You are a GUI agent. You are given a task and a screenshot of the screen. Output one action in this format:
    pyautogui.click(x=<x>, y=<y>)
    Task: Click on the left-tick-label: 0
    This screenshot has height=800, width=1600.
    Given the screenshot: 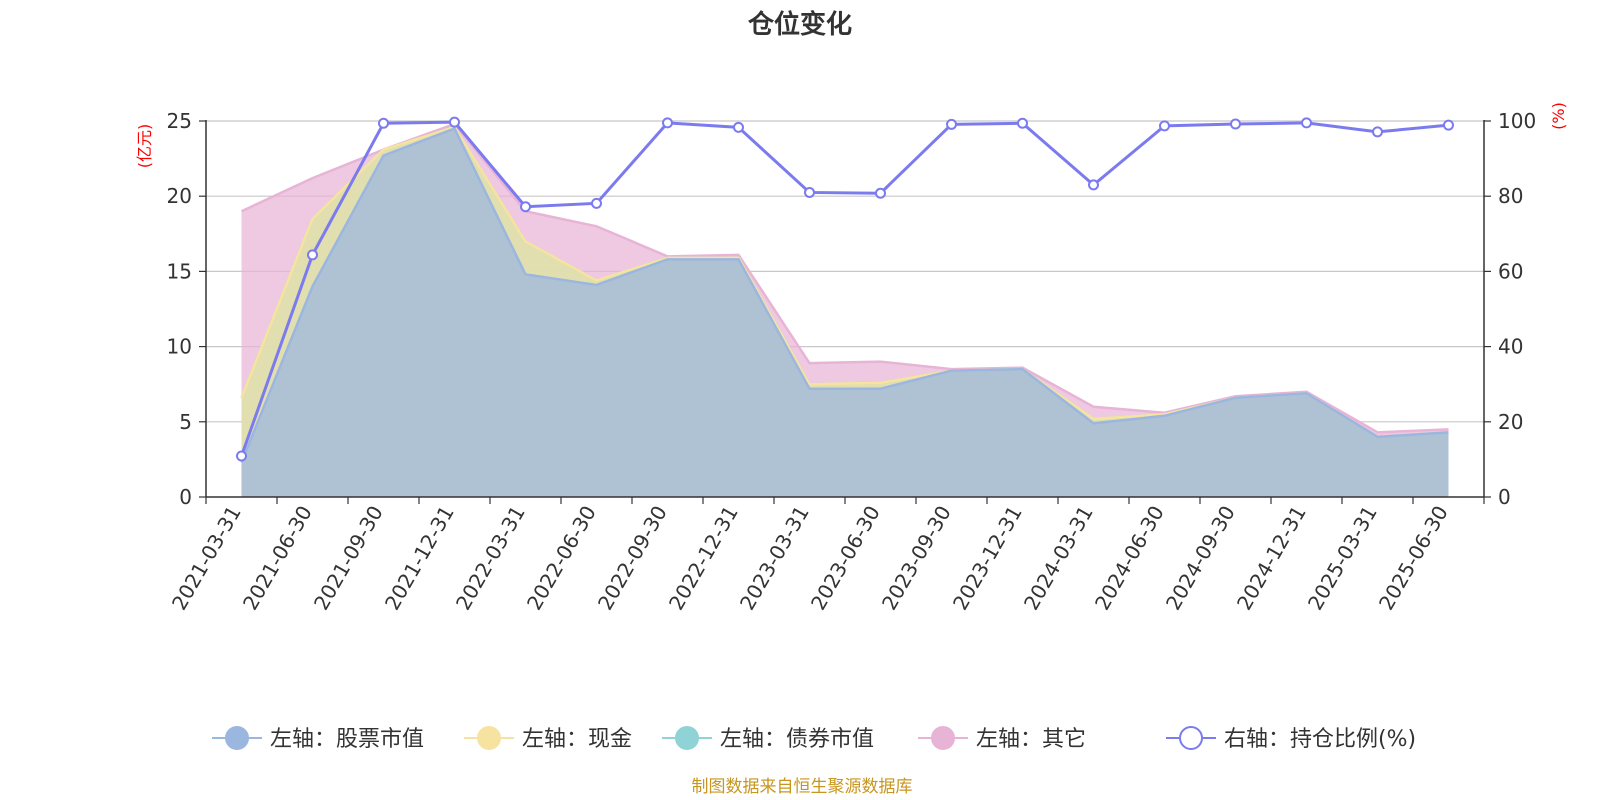 What is the action you would take?
    pyautogui.click(x=185, y=497)
    